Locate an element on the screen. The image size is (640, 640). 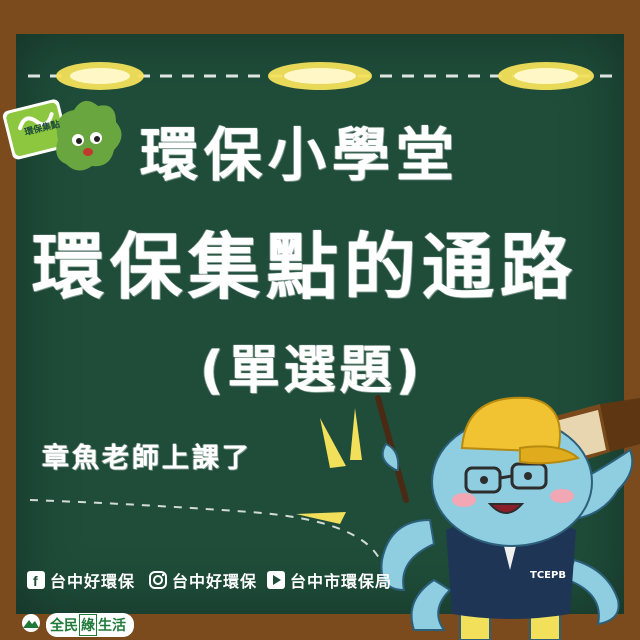
footer-highlight: 綠 is located at coordinates (88, 625).